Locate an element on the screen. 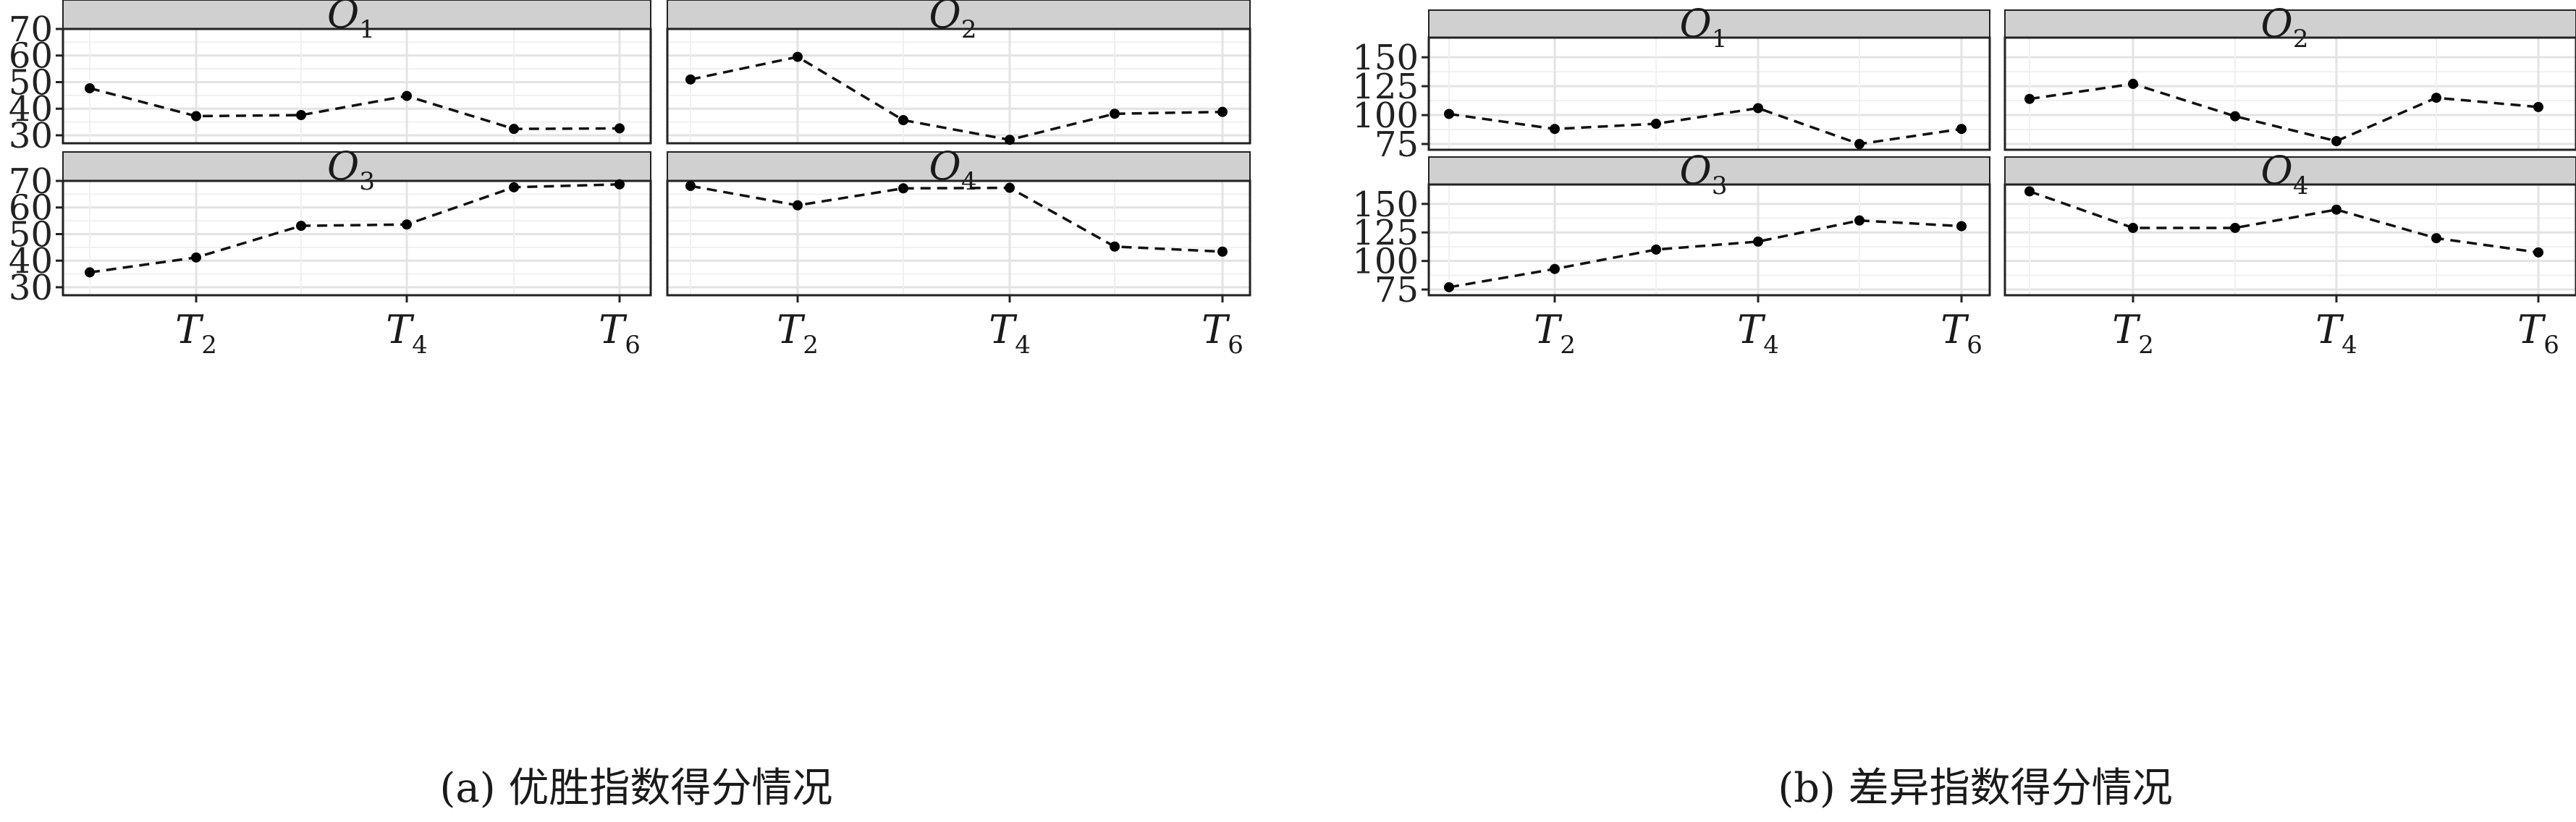 The height and width of the screenshot is (822, 2576). panel-strip-label: O2 is located at coordinates (2285, 28).